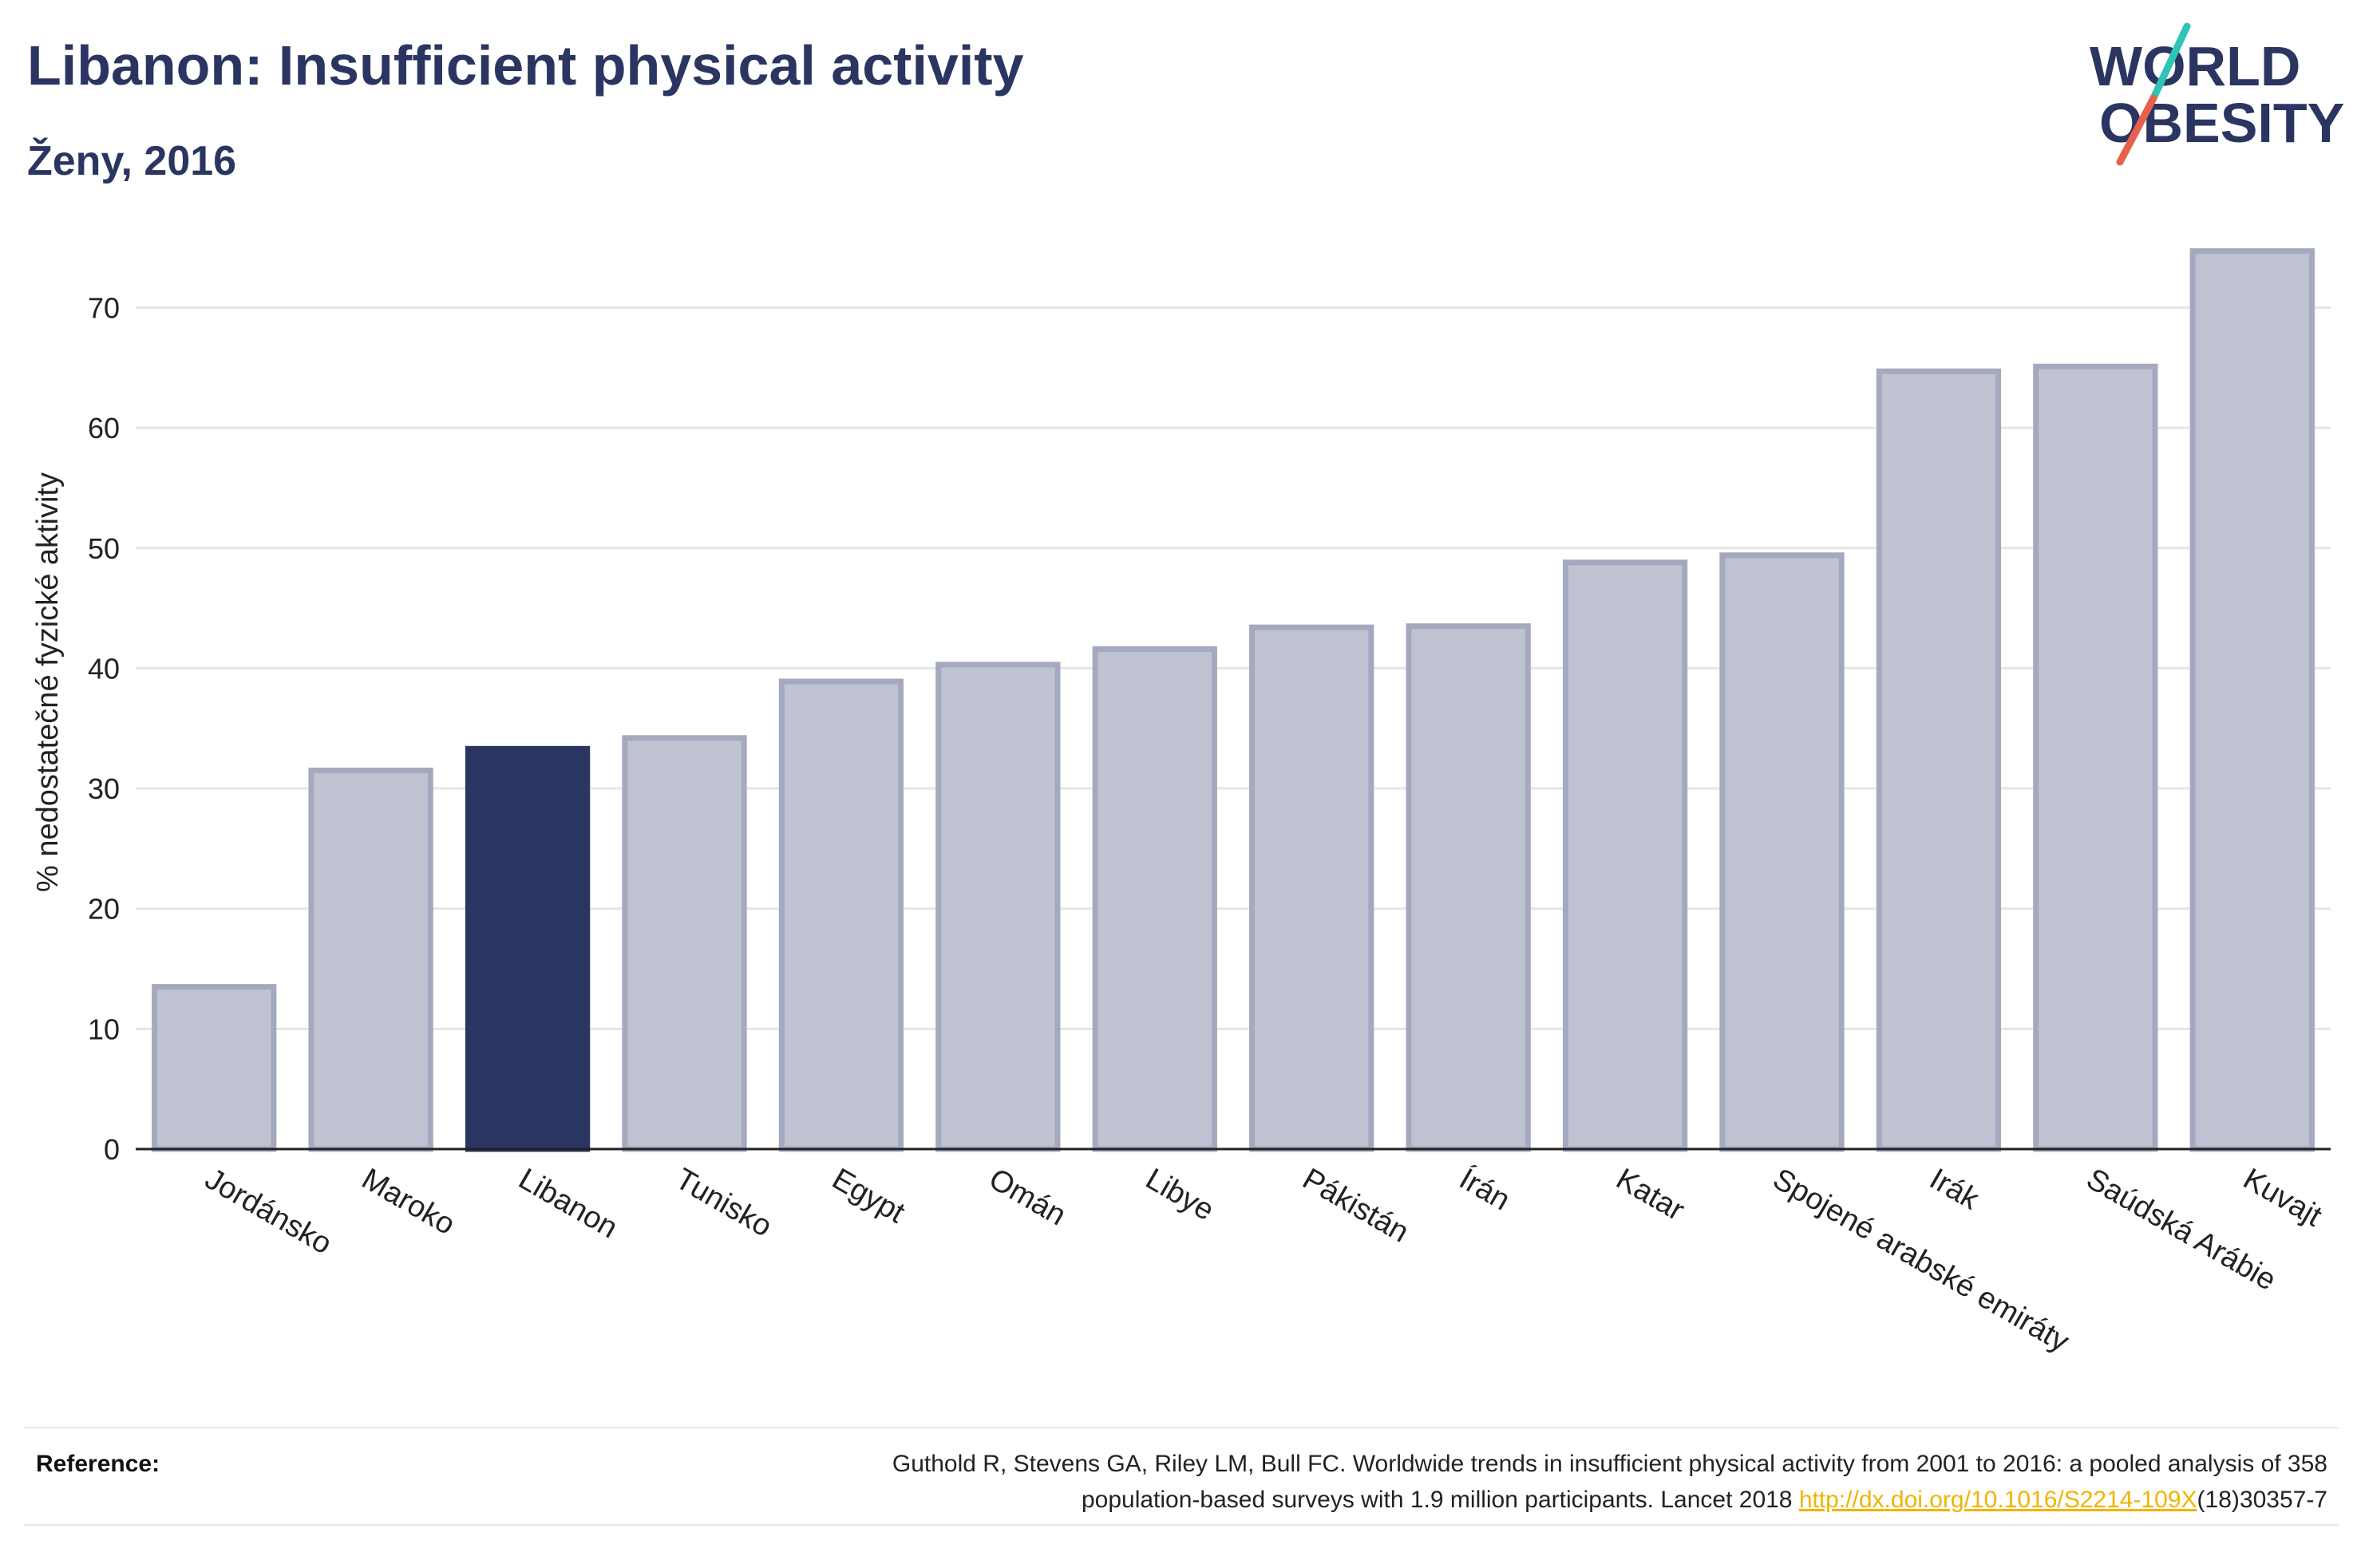 The width and height of the screenshot is (2361, 1568). I want to click on y-tick-label: 20, so click(104, 909).